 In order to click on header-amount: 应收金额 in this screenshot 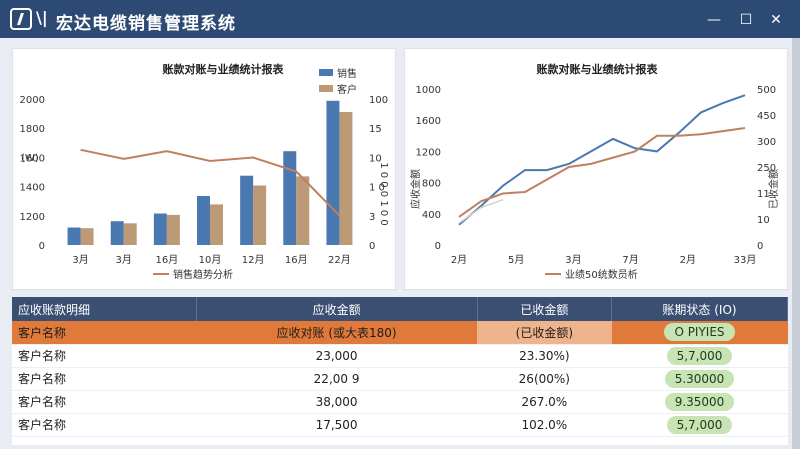, I will do `click(337, 309)`.